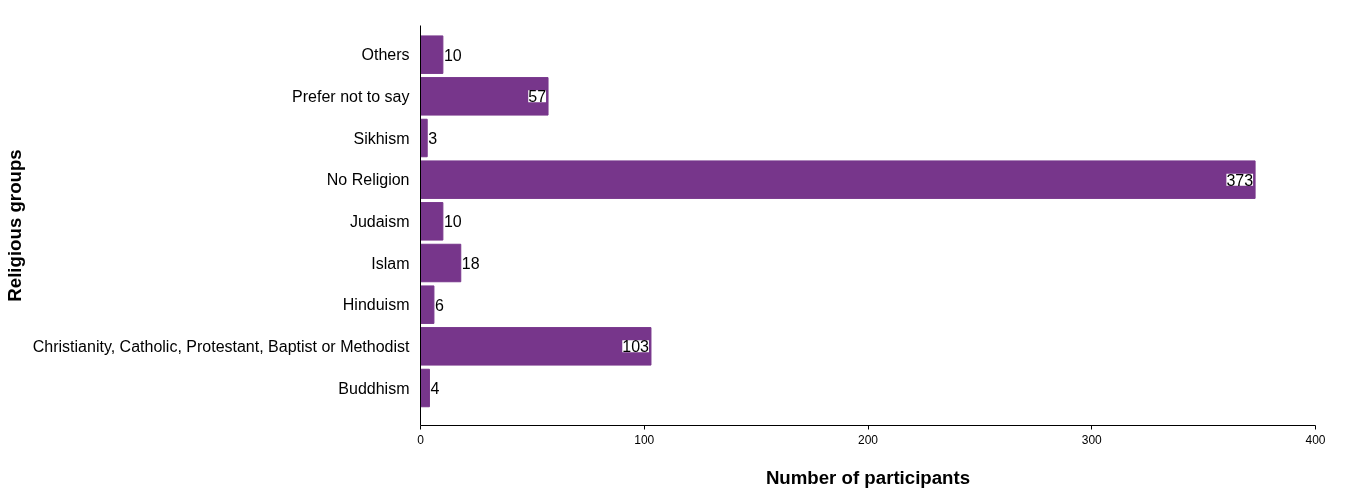 This screenshot has width=1358, height=495. What do you see at coordinates (390, 263) in the screenshot?
I see `y-tick-label: Islam` at bounding box center [390, 263].